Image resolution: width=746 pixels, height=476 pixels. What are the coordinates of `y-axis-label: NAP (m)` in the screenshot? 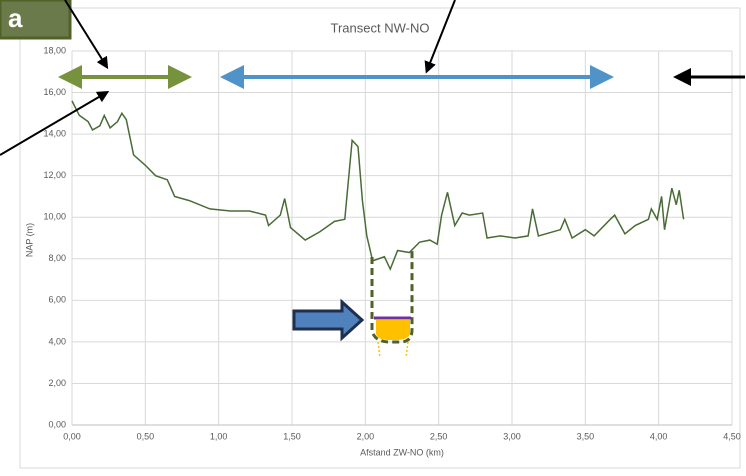 It's located at (29, 240).